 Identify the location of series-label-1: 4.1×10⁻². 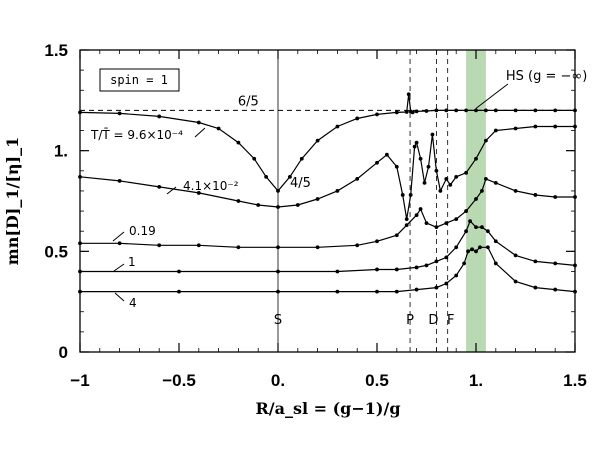
(211, 186).